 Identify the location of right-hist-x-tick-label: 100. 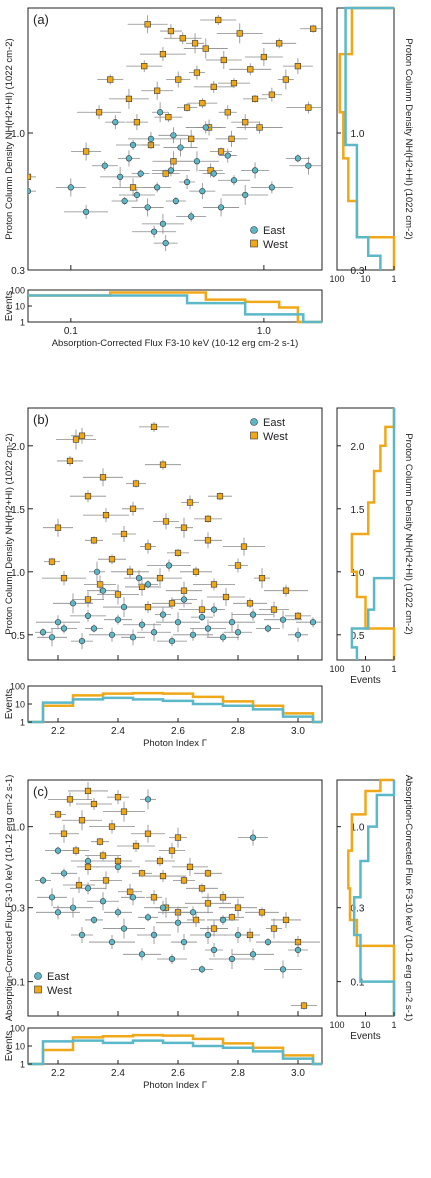
(336, 279).